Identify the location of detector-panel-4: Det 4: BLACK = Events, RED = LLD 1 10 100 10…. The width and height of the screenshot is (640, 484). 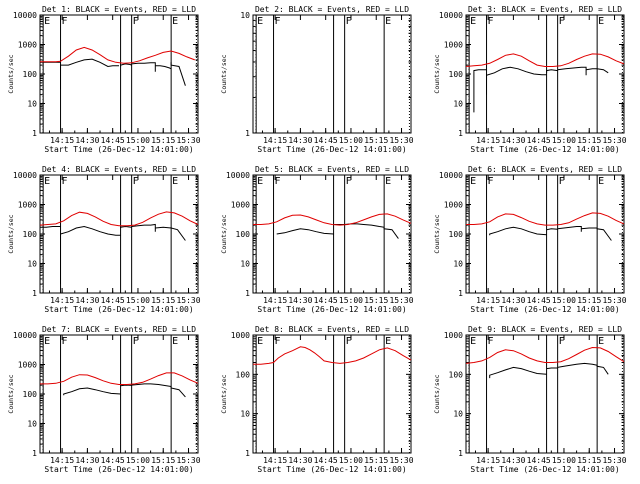
(104, 239).